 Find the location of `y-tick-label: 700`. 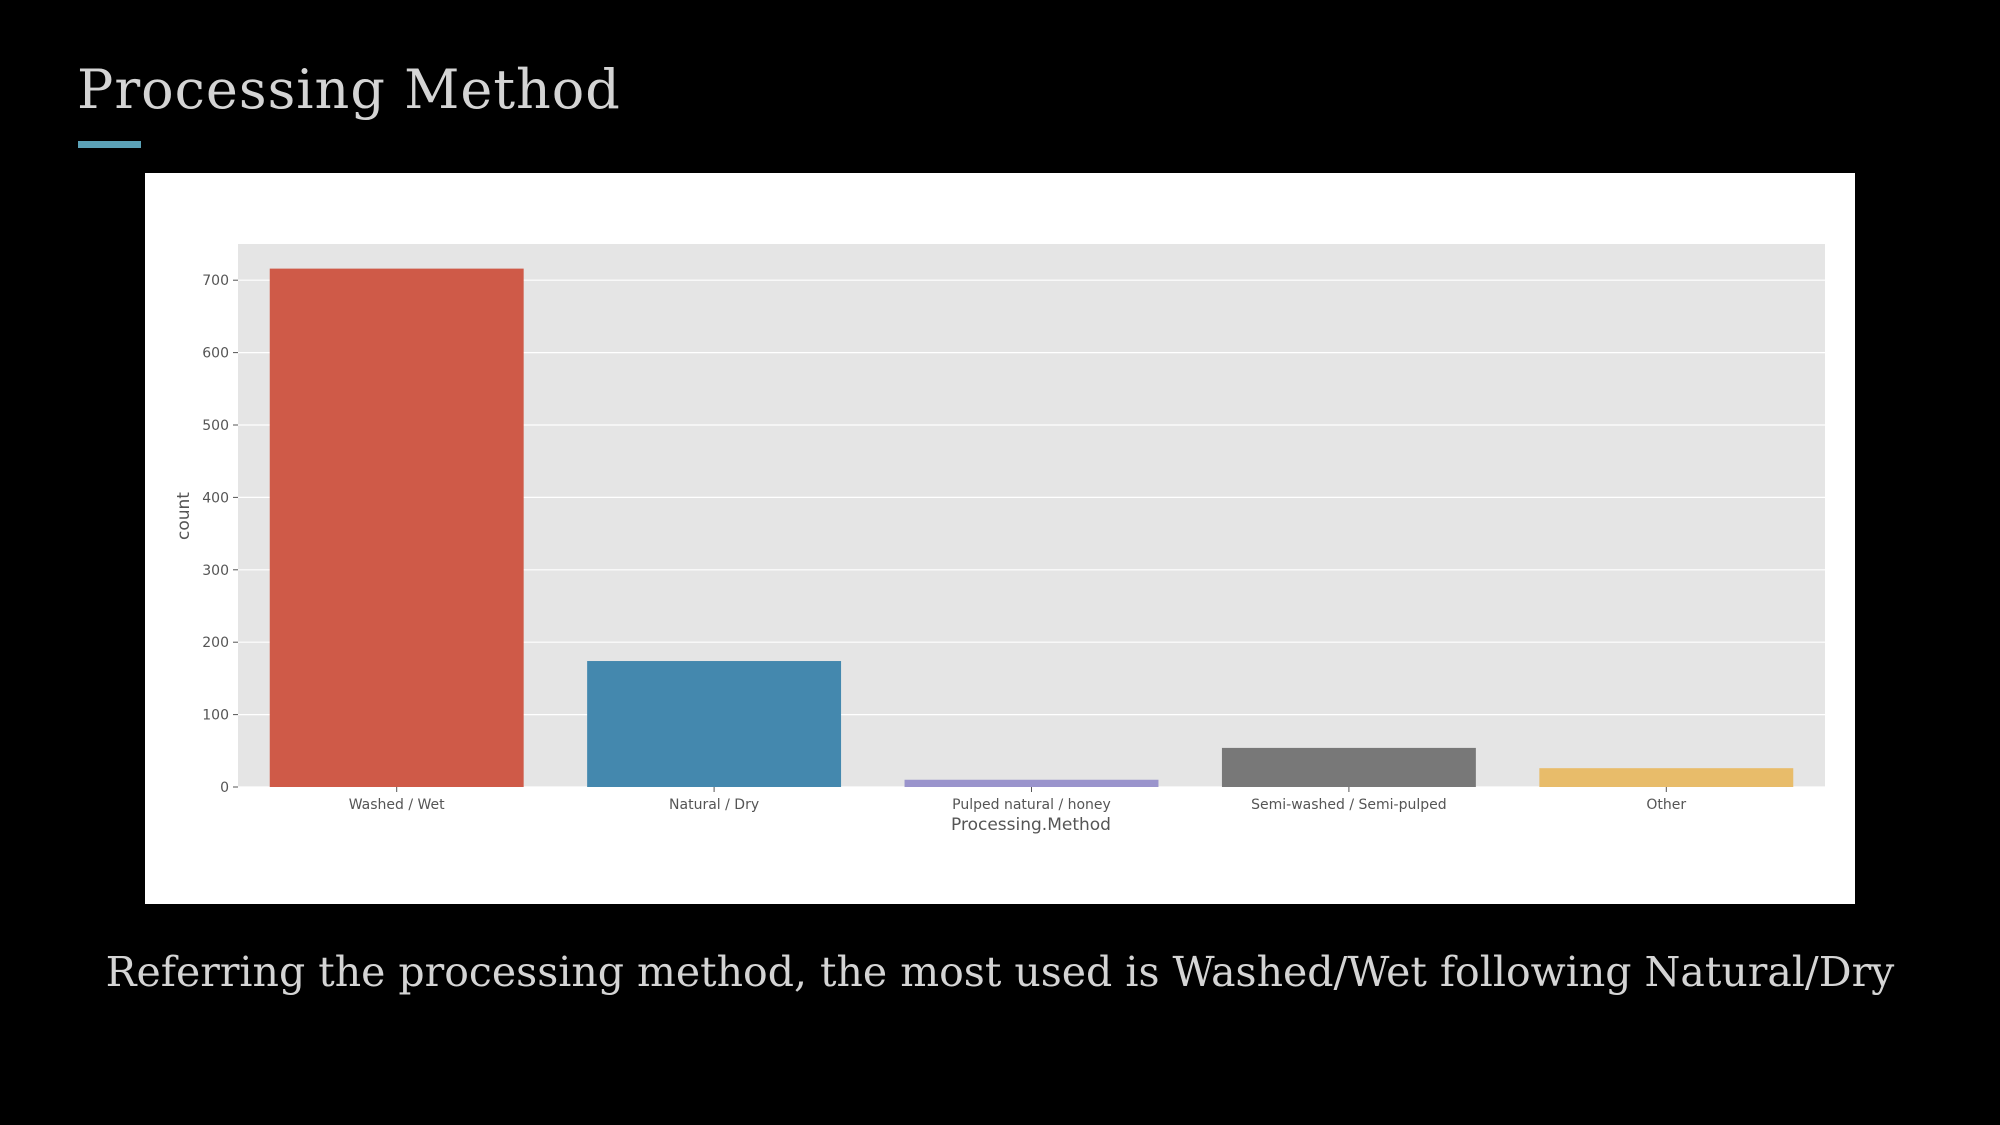

y-tick-label: 700 is located at coordinates (215, 281).